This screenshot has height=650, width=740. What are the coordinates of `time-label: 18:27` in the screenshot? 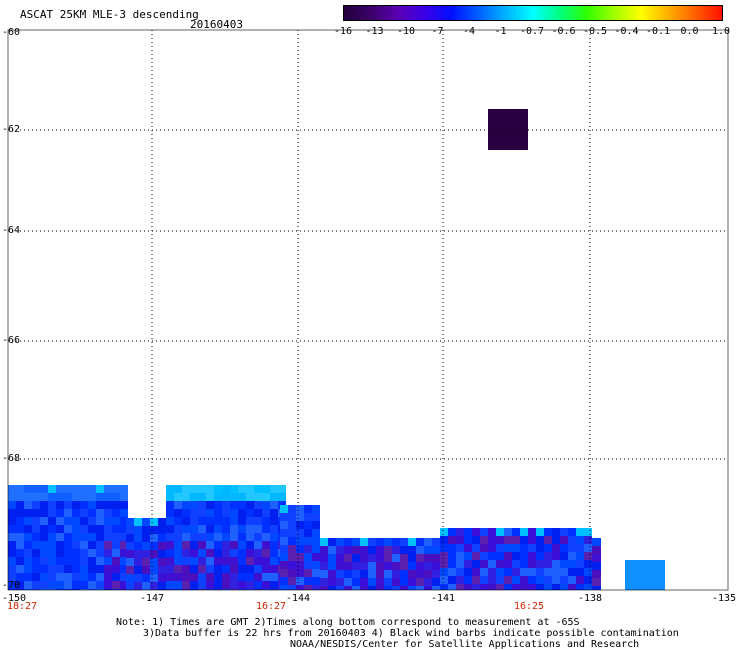 It's located at (22, 606).